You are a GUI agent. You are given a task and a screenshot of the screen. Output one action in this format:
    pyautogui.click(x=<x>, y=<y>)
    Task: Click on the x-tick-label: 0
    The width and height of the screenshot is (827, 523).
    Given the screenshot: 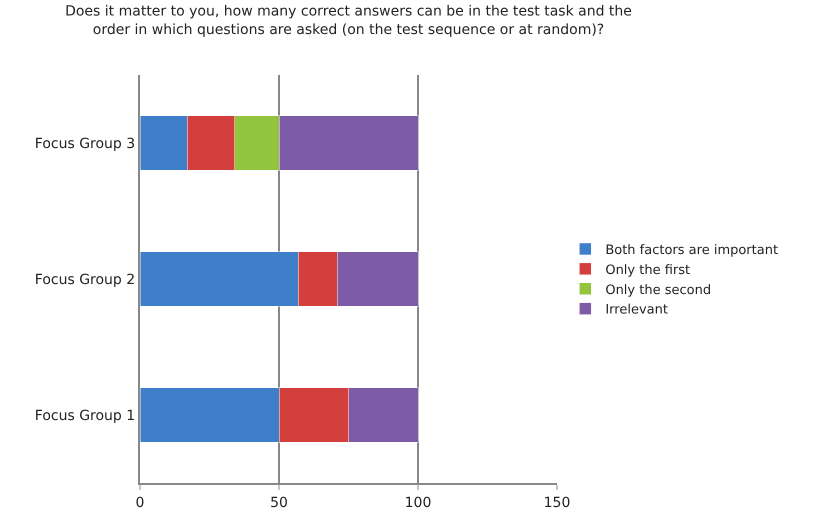 What is the action you would take?
    pyautogui.click(x=140, y=502)
    